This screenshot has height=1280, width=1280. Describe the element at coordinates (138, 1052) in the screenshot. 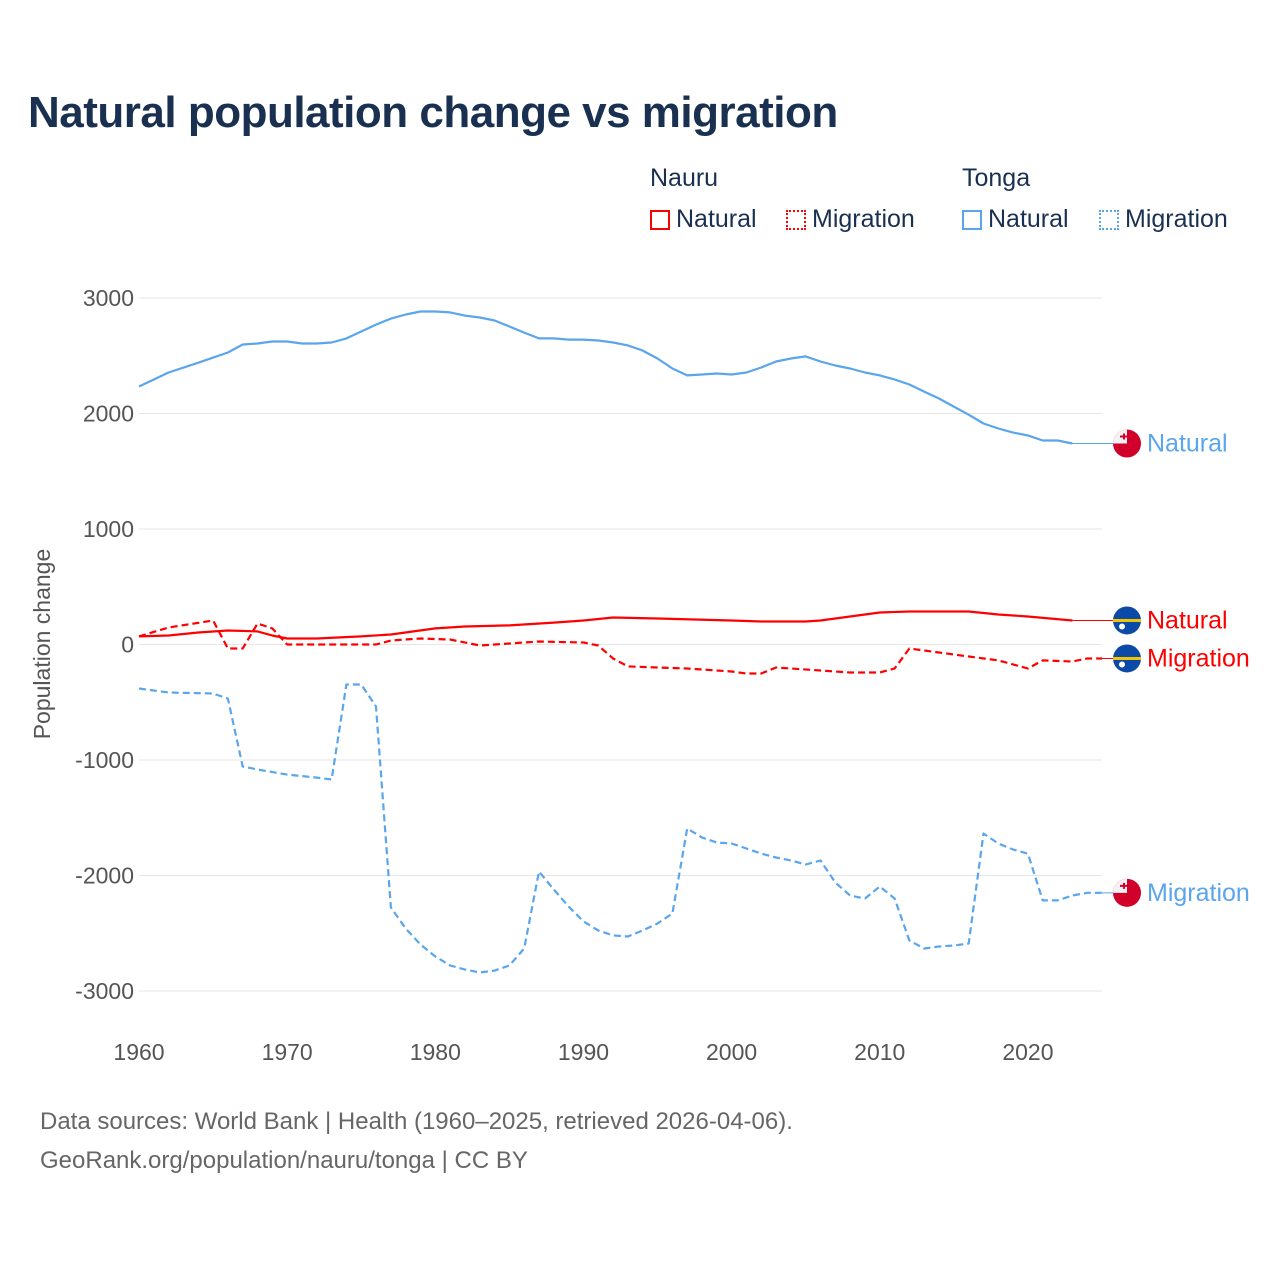

I see `x-tick-label: 1960` at that location.